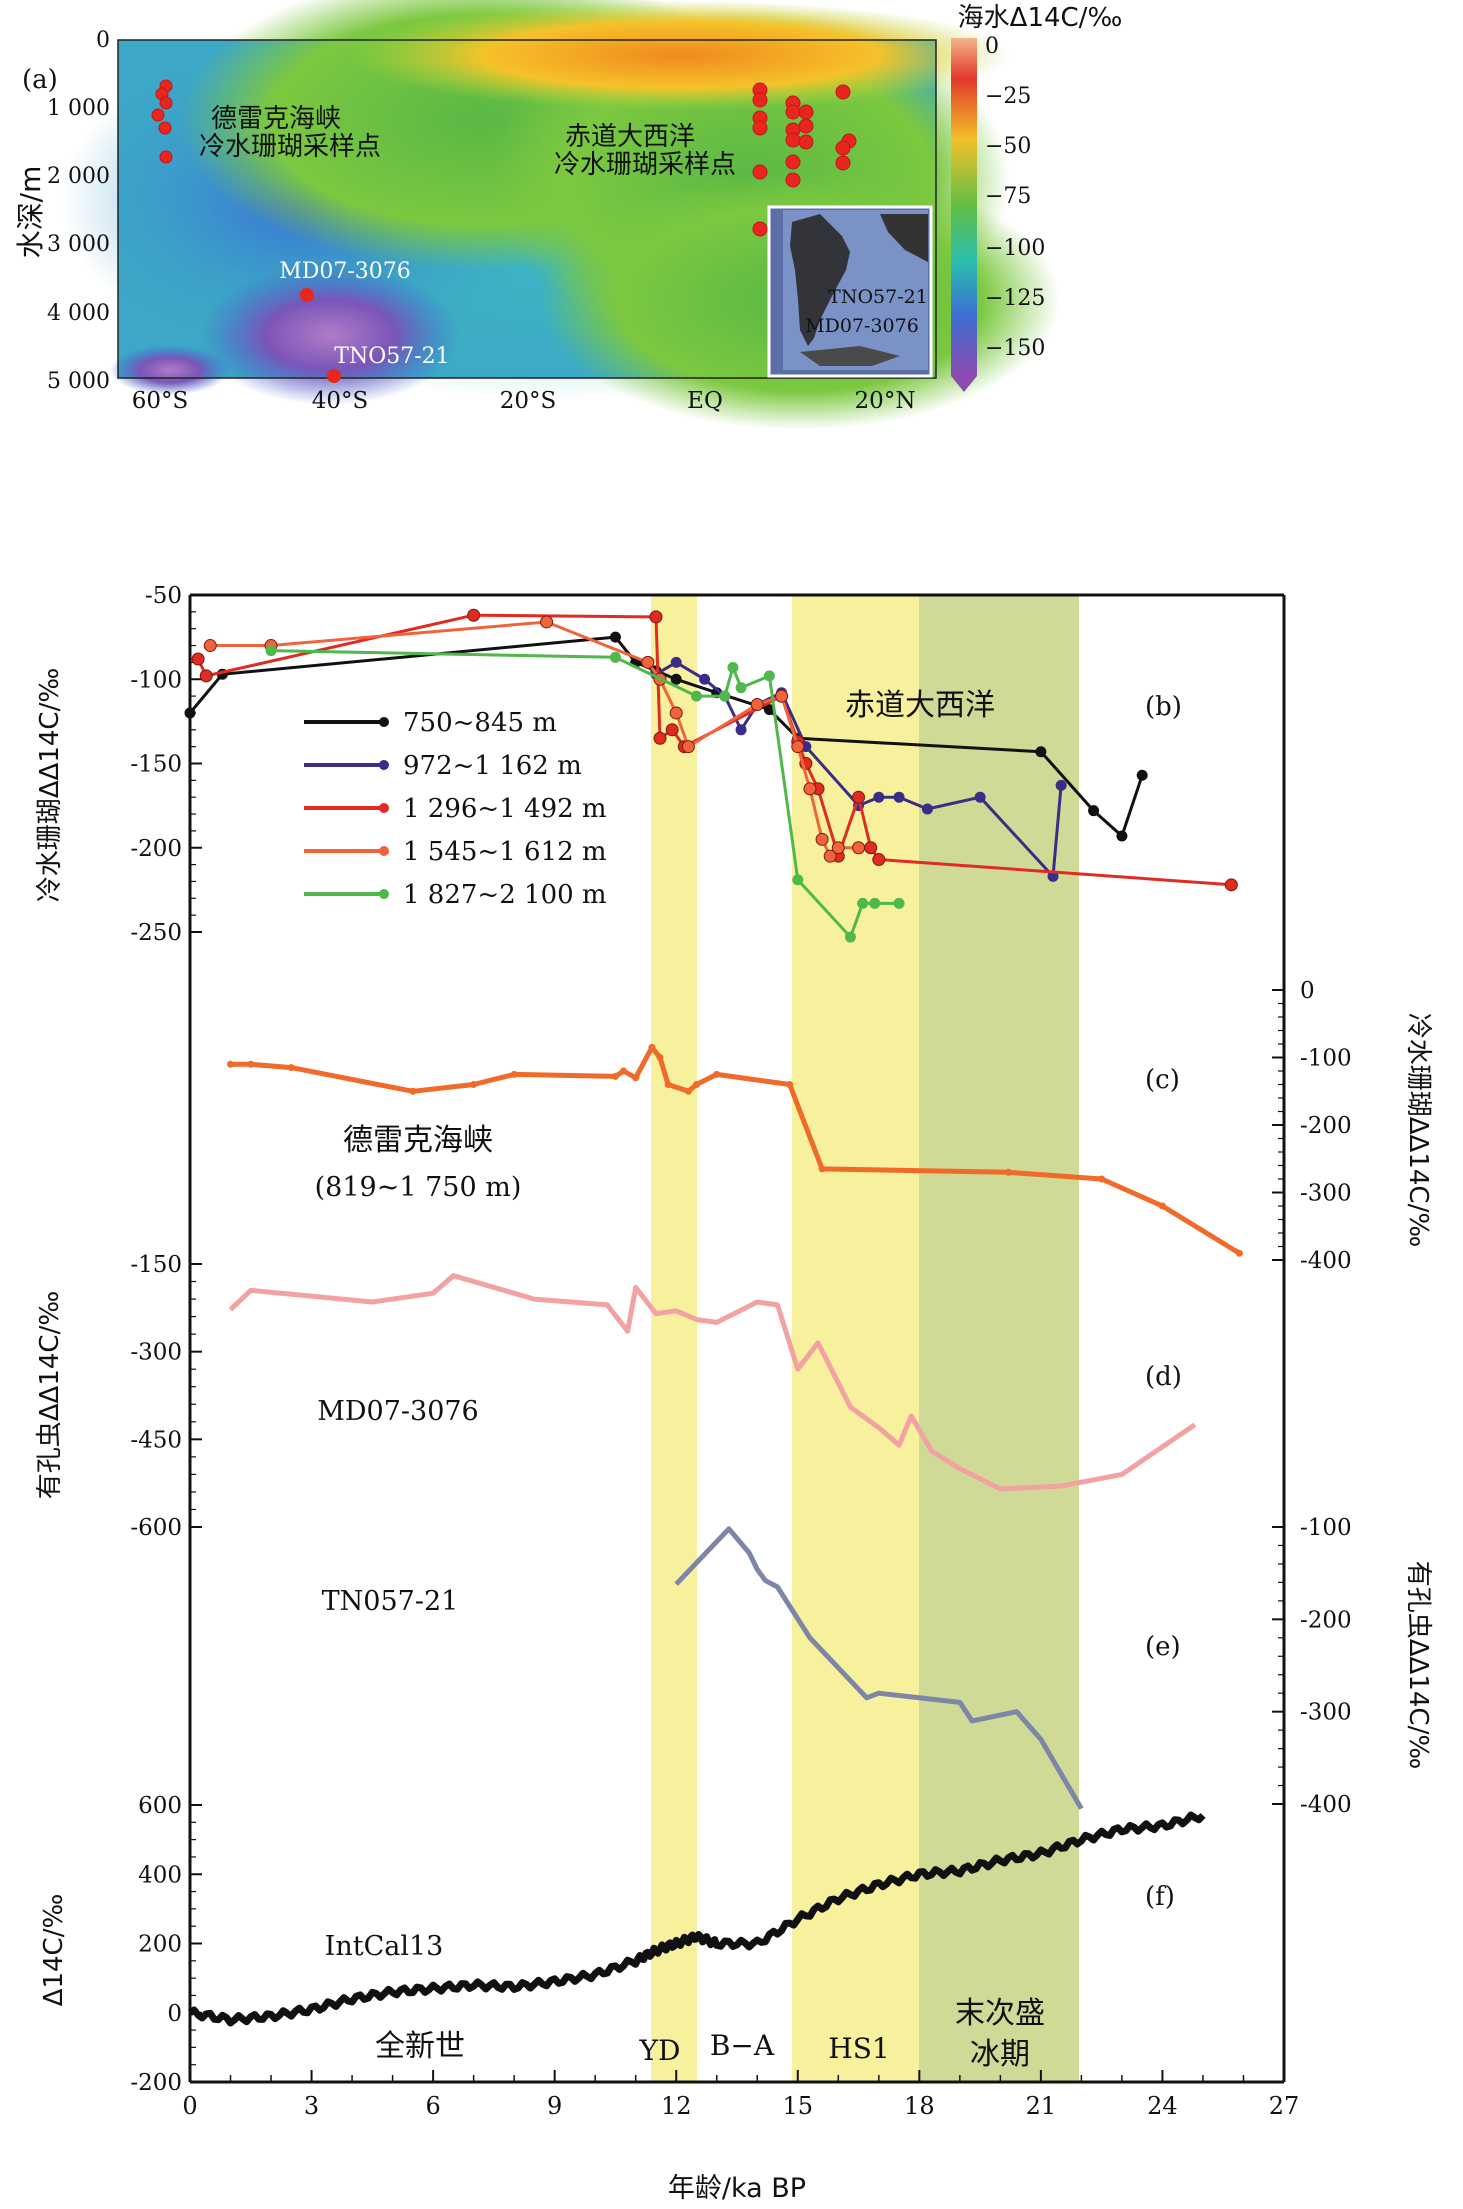 This screenshot has width=1463, height=2209. Describe the element at coordinates (160, 401) in the screenshot. I see `panel-a-xtick: 60°S` at that location.